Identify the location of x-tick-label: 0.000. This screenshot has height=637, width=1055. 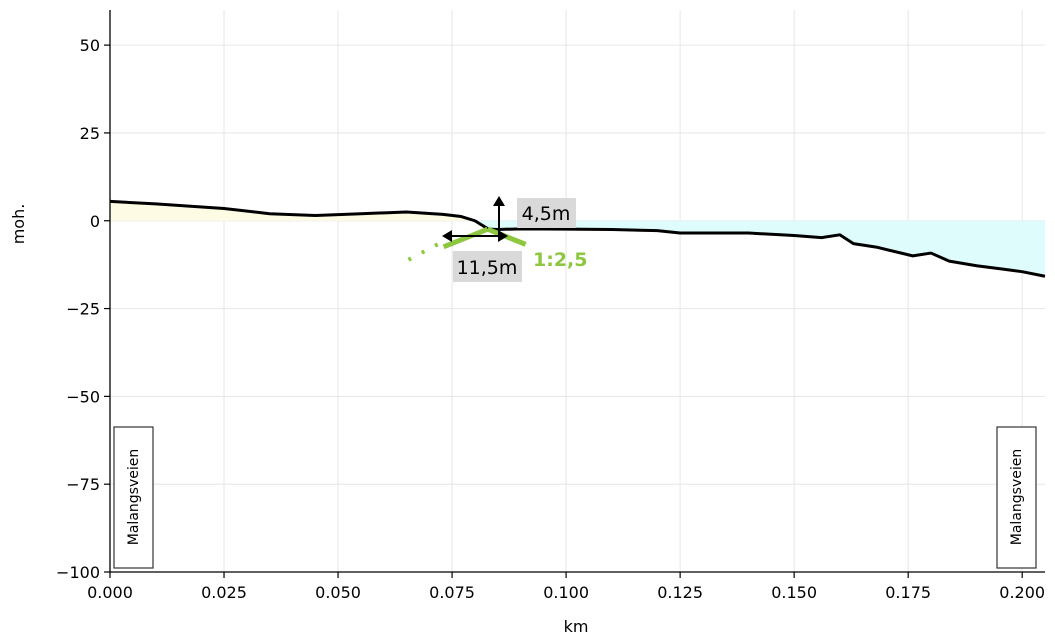
(110, 592).